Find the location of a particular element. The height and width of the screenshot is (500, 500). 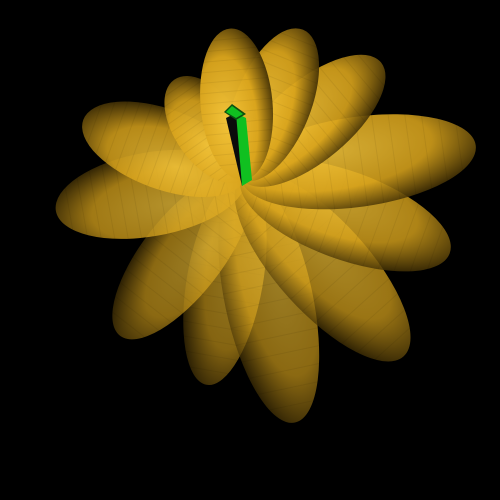

stem-side-face is located at coordinates (244, 149).